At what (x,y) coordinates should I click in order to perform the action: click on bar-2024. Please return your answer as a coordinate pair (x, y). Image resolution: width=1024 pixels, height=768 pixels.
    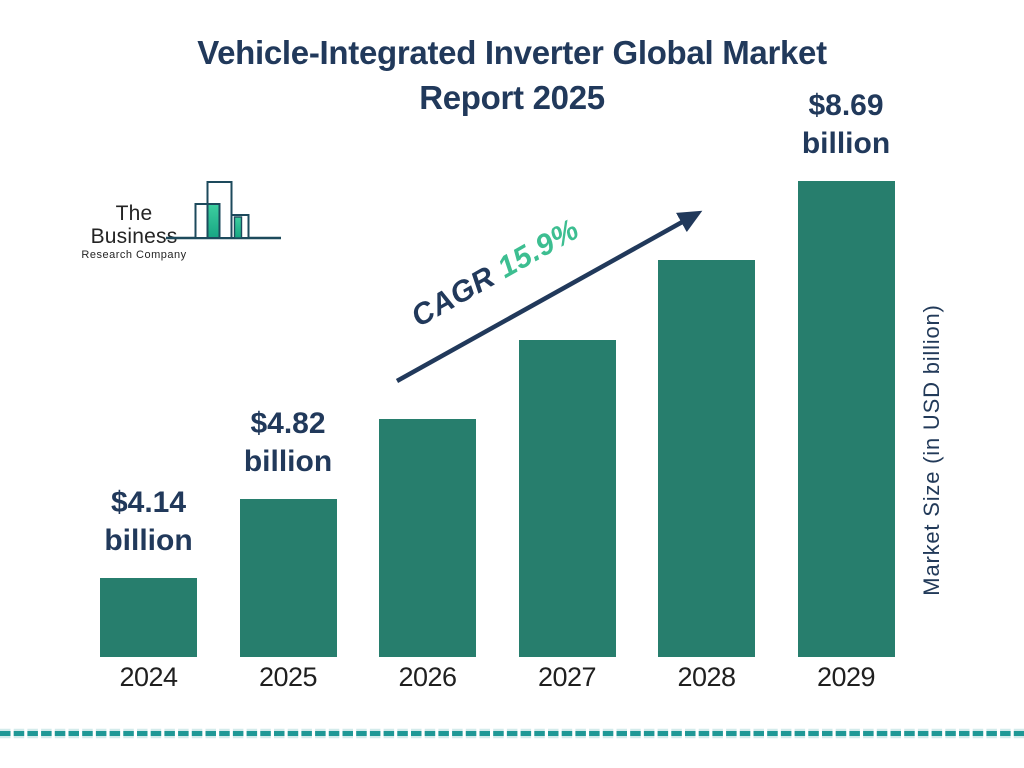
    Looking at the image, I should click on (148, 617).